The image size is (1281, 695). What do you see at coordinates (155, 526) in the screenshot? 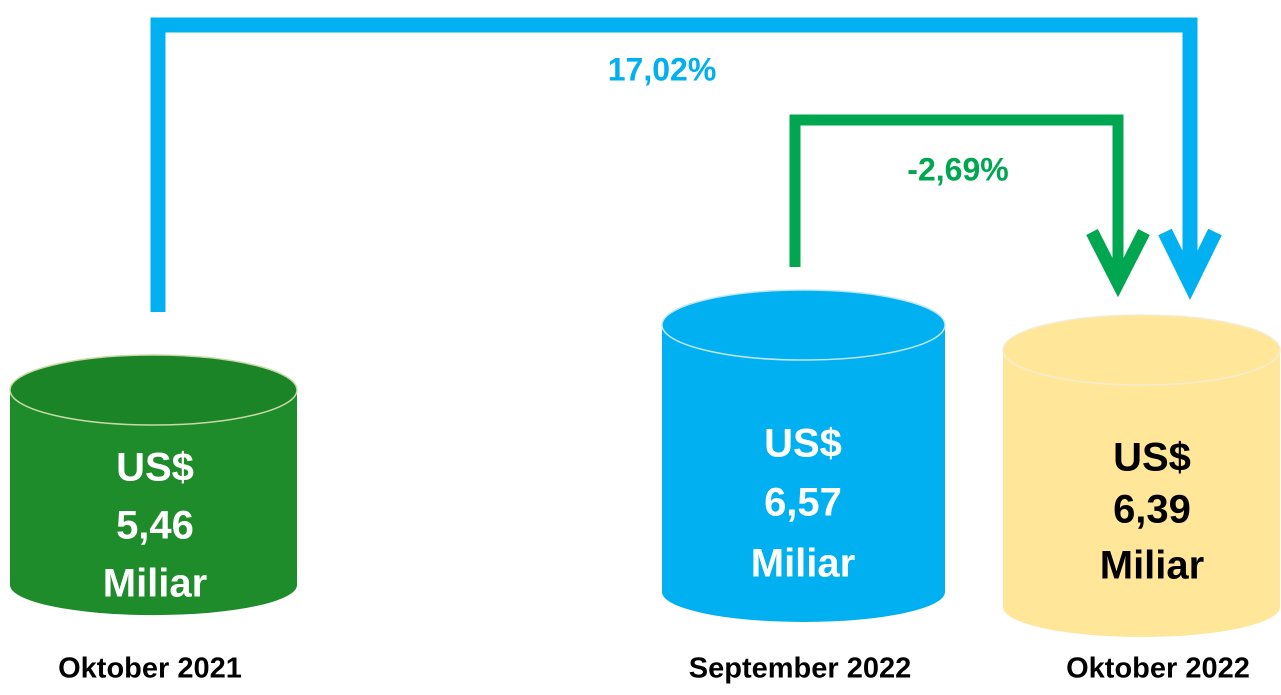
I see `node-value: 5,46` at bounding box center [155, 526].